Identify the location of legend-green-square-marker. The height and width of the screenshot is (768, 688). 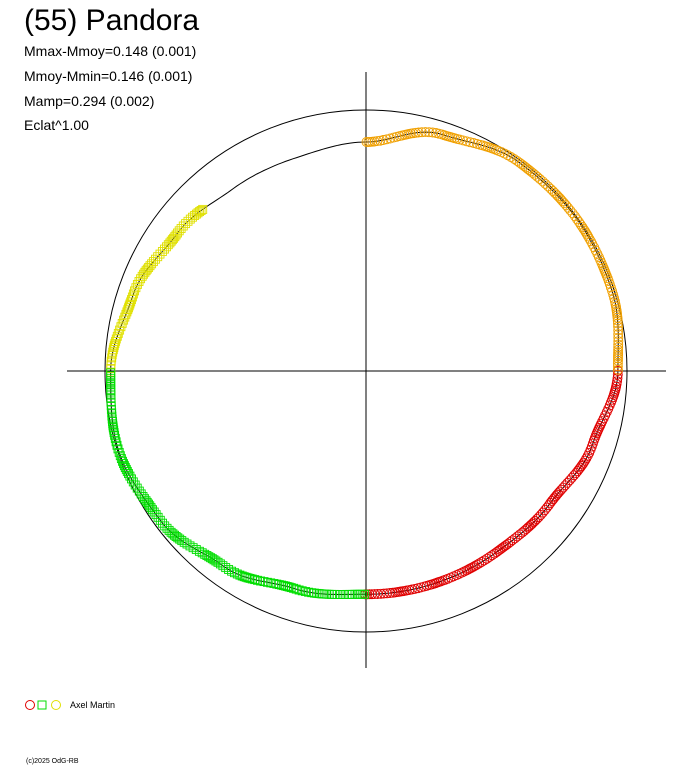
(42, 705).